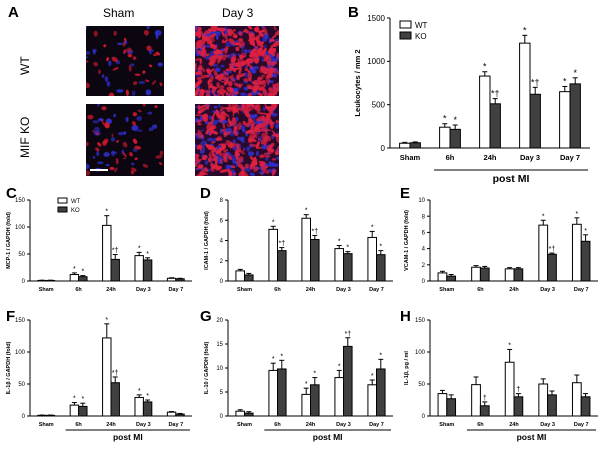 This screenshot has height=457, width=603. I want to click on y-tick-label: 4, so click(424, 250).